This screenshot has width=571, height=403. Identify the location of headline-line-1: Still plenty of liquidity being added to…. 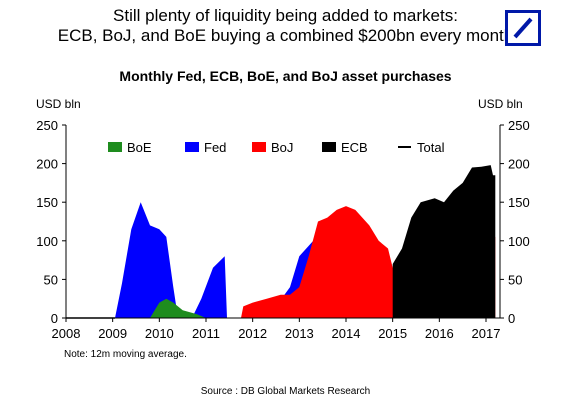
(285, 15).